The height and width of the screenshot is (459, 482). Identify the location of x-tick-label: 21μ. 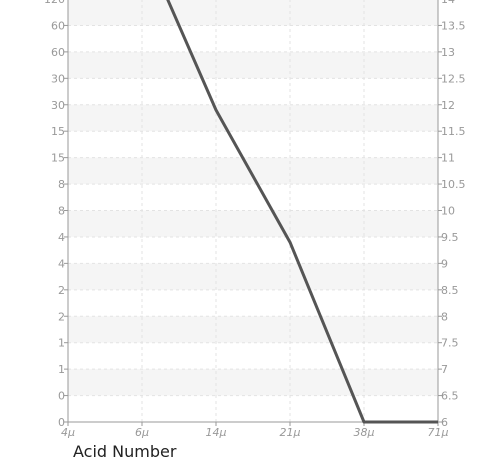
(290, 432).